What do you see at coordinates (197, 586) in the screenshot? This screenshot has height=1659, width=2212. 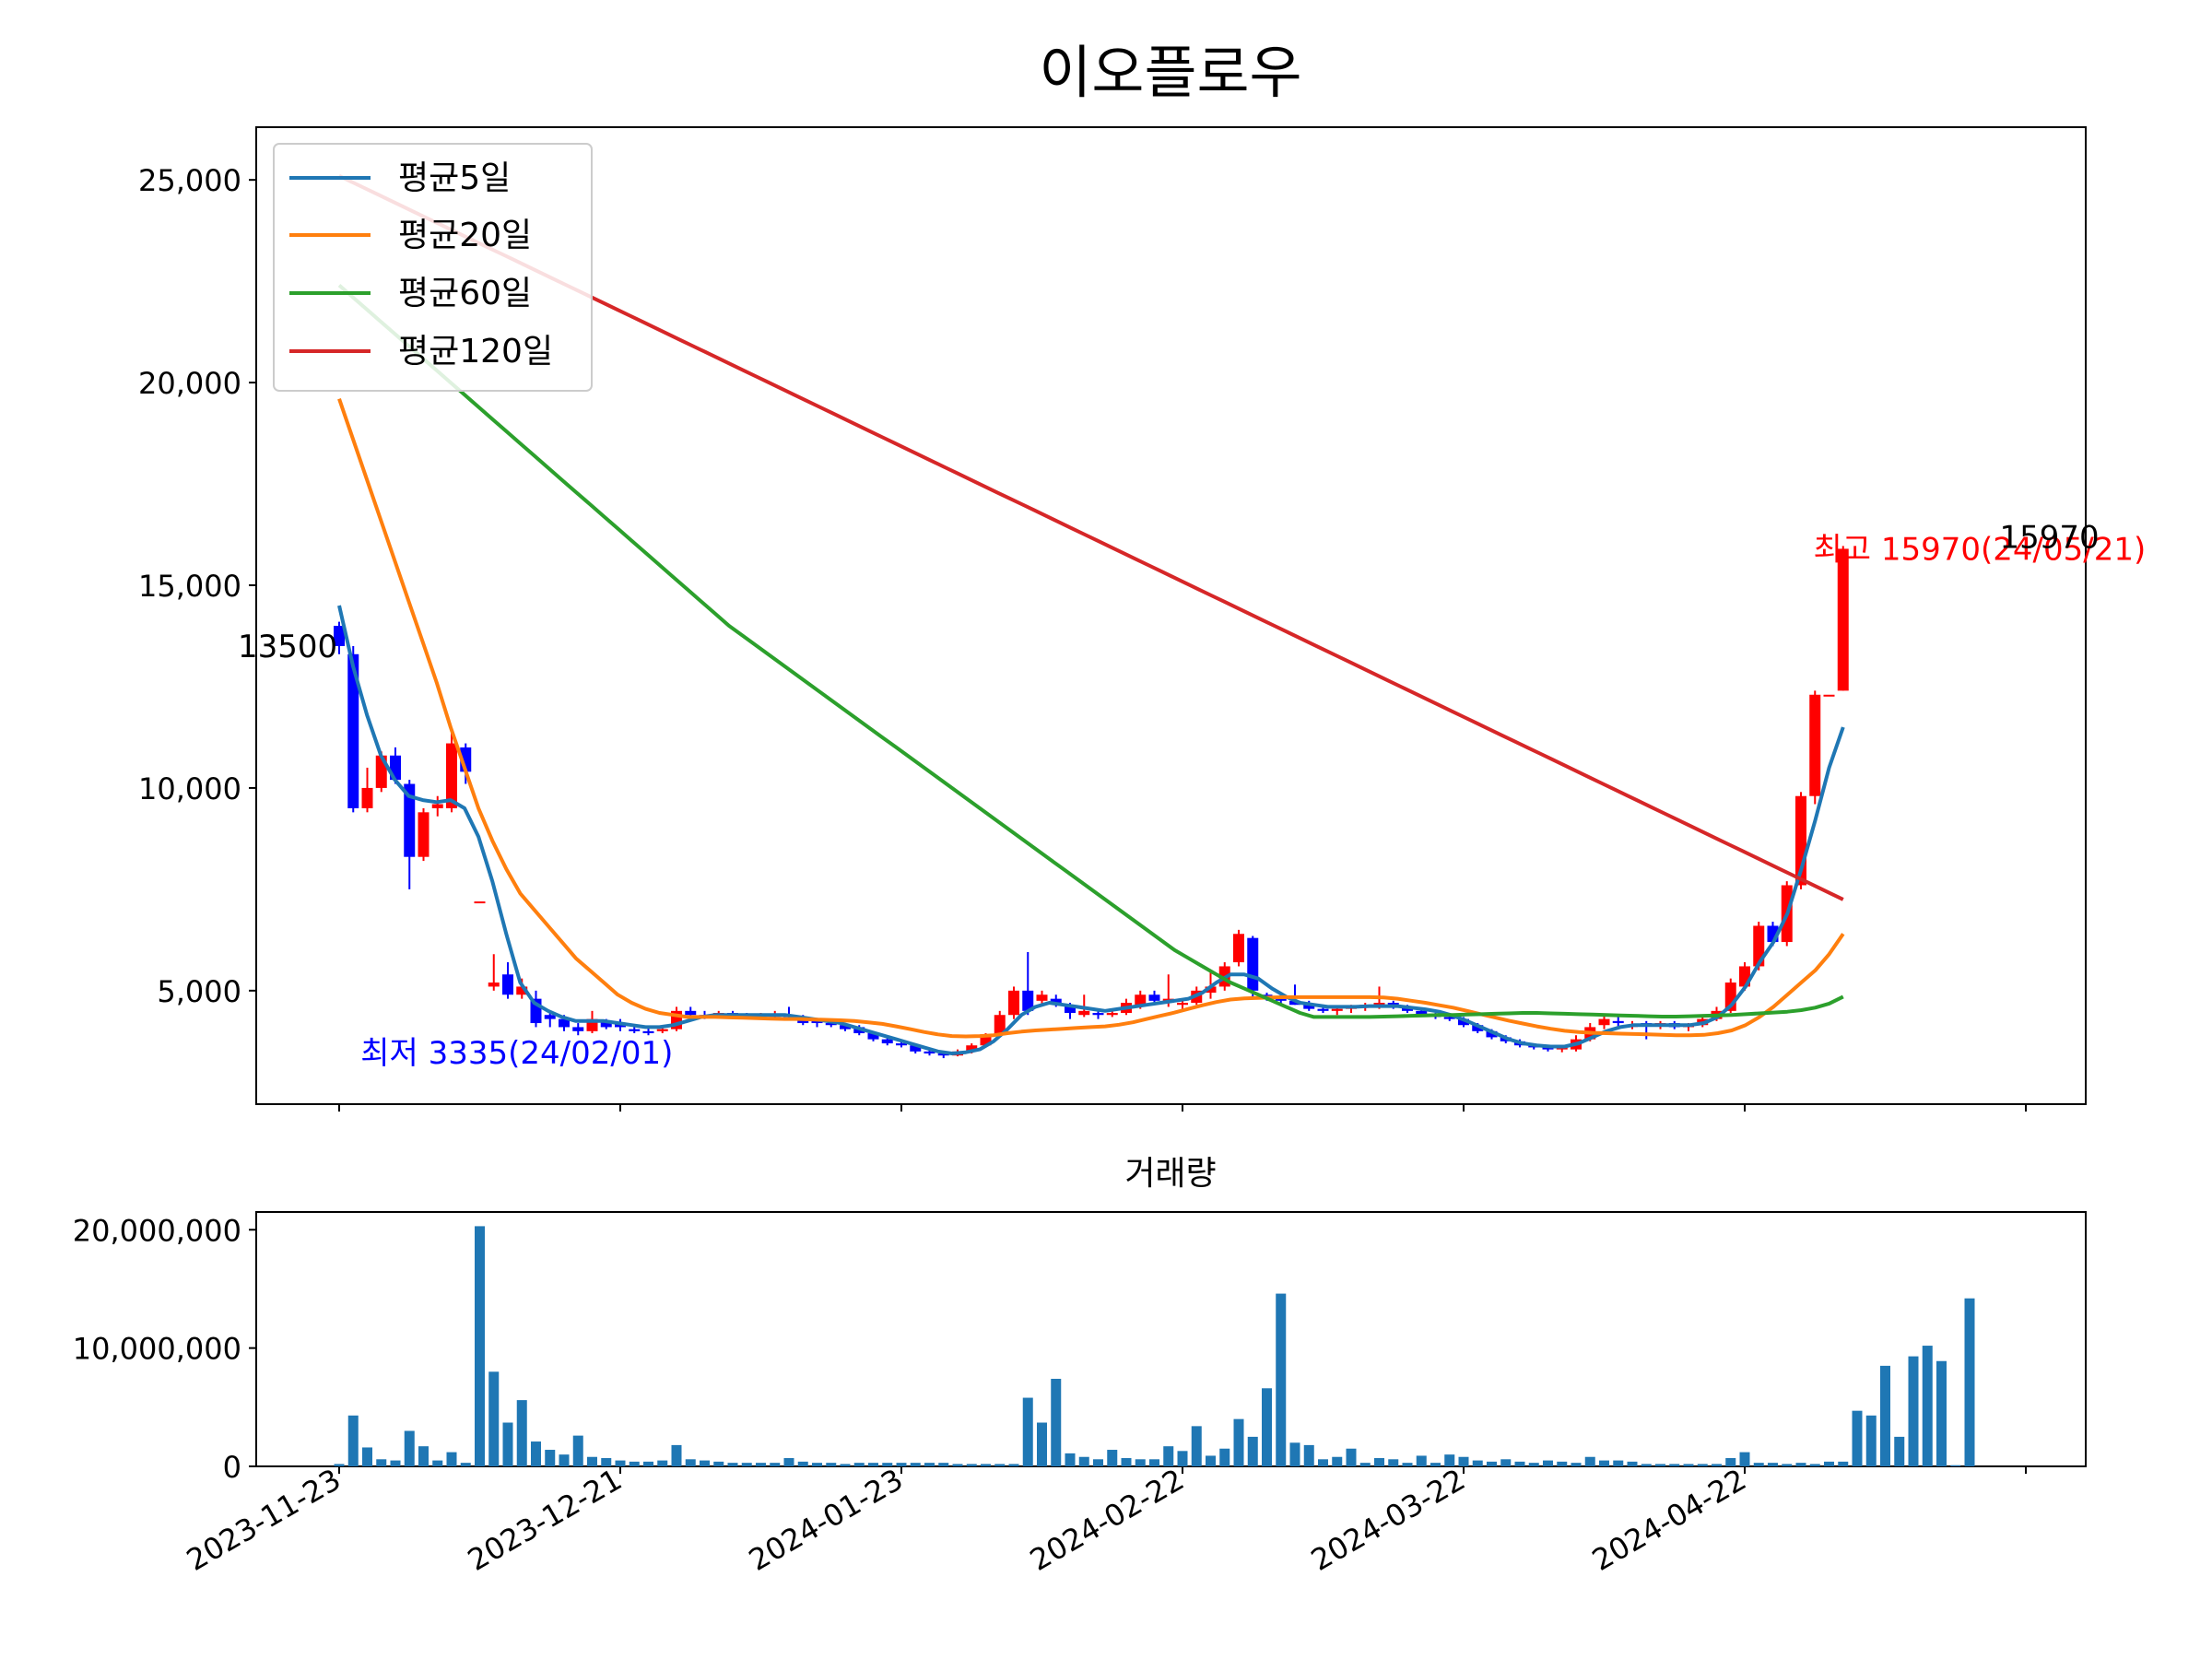 I see `price-y-axis: 5,000 10,000 15,000 20,000 25,000` at bounding box center [197, 586].